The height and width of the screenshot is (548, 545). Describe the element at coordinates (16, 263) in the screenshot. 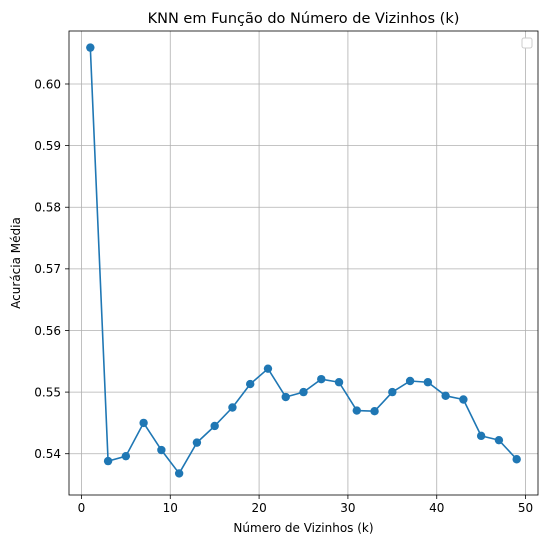

I see `y-axis-label: Acurácia Média` at that location.